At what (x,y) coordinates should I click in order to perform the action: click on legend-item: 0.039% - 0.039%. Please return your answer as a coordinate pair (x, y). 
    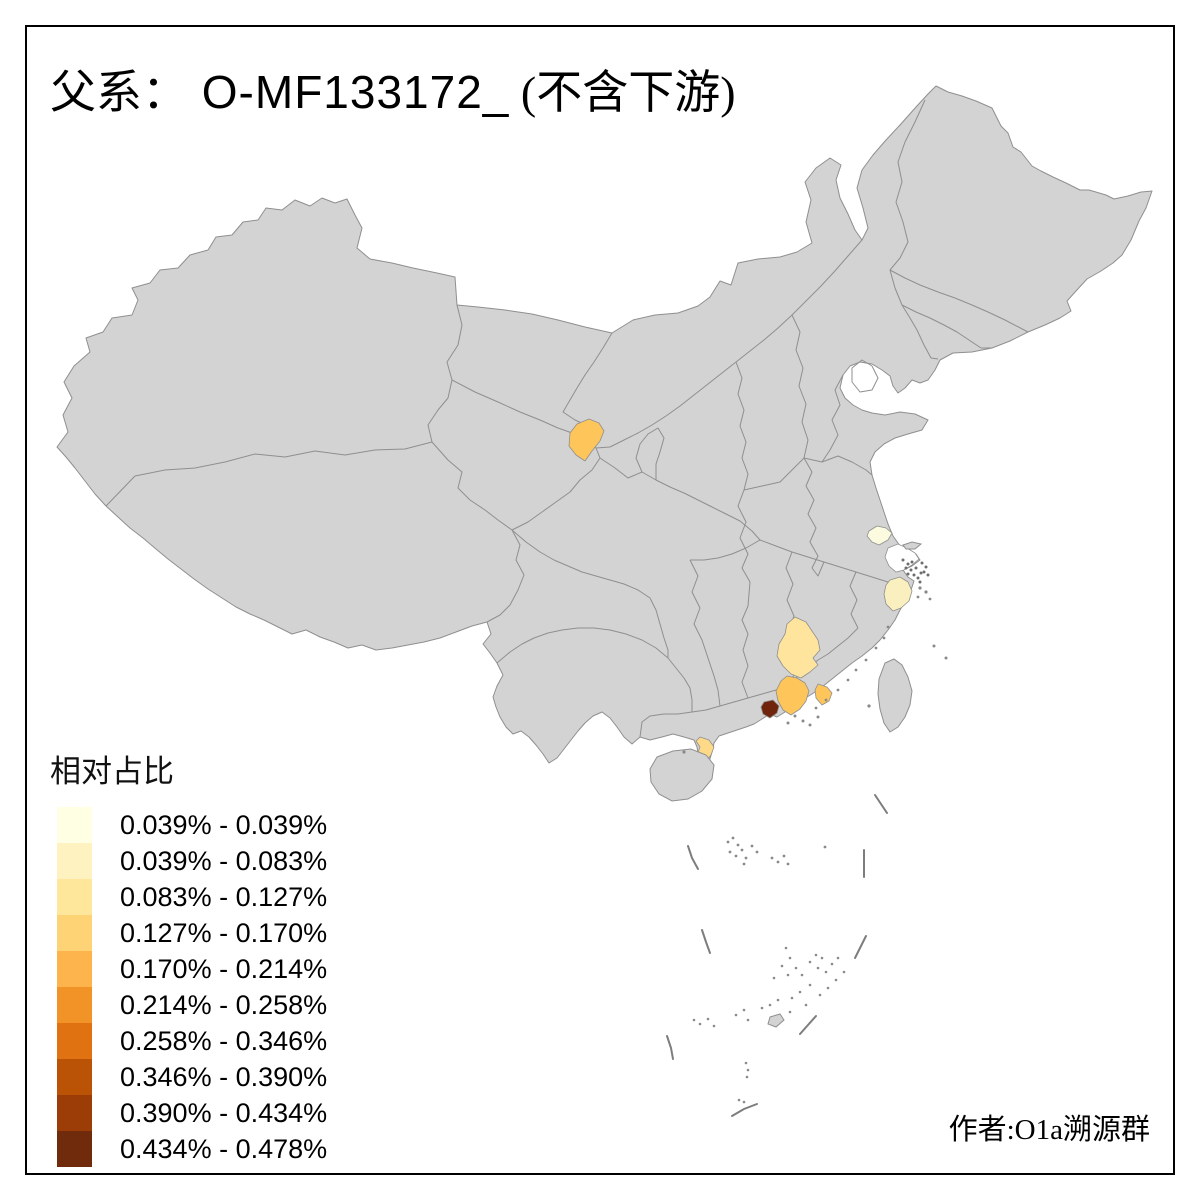
    Looking at the image, I should click on (192, 825).